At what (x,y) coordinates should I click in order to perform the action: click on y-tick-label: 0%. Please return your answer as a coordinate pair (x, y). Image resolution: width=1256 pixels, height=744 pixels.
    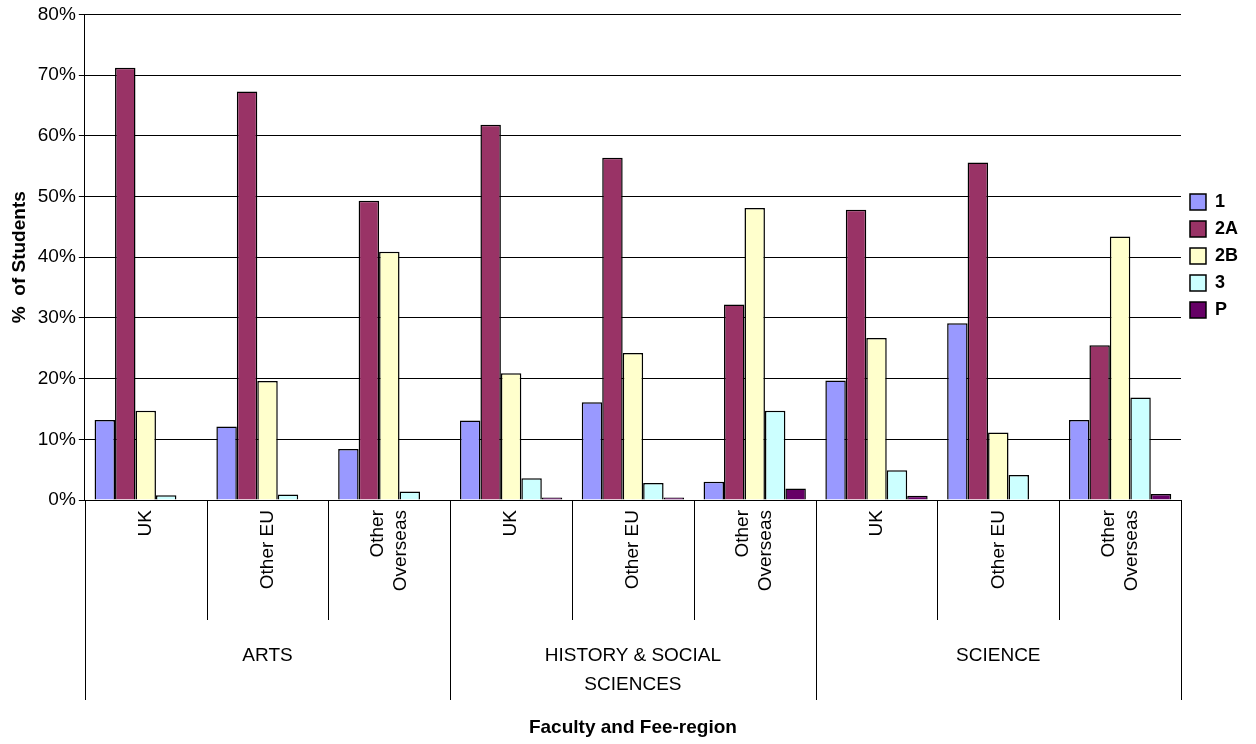
    Looking at the image, I should click on (62, 499).